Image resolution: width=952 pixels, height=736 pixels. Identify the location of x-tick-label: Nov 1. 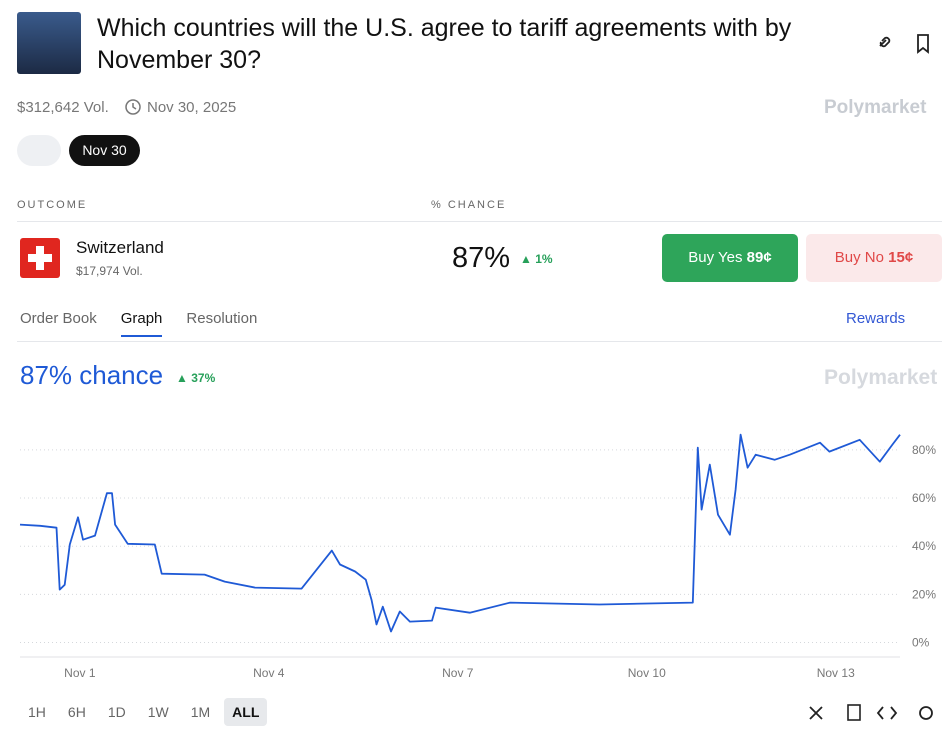
(80, 673).